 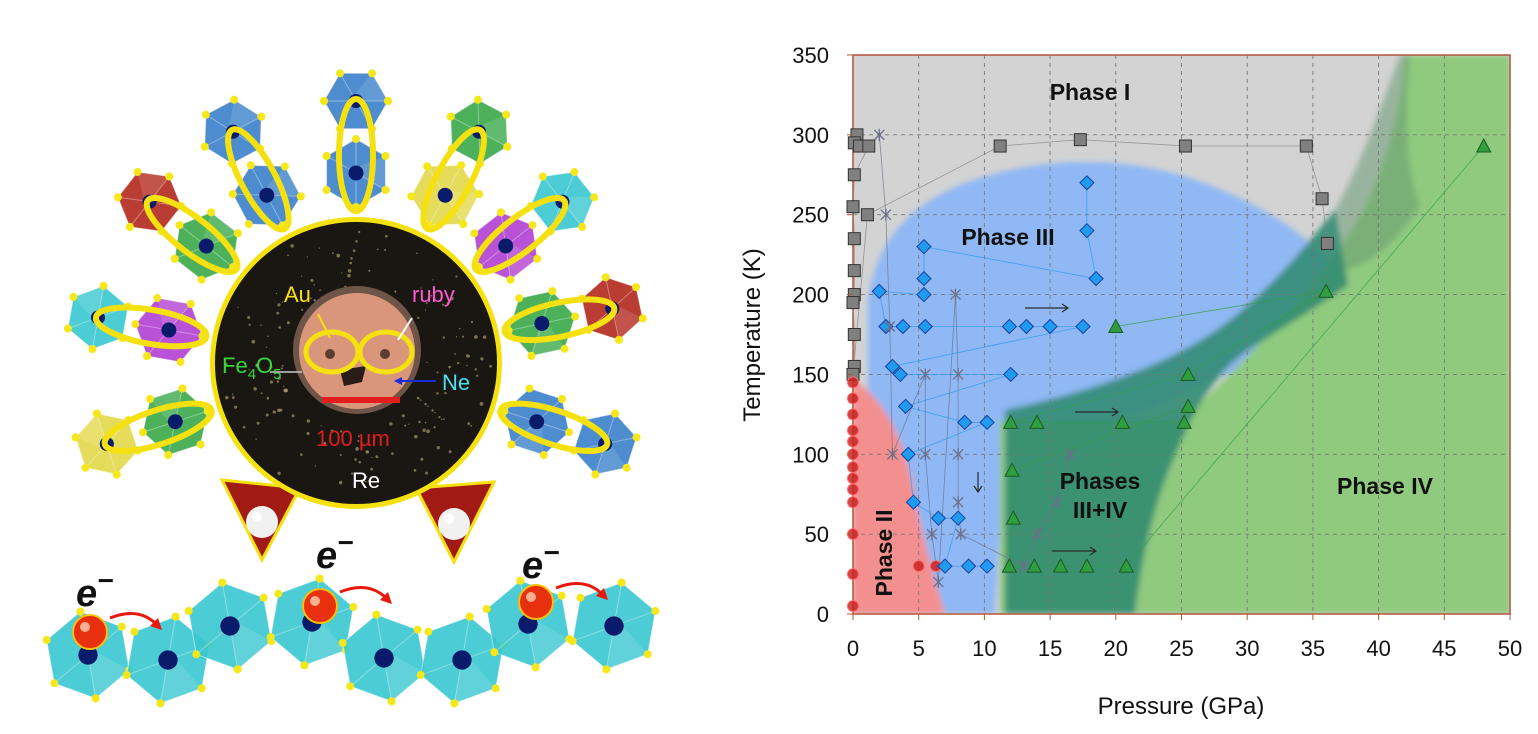 I want to click on electron-label-3: e−, so click(x=541, y=562).